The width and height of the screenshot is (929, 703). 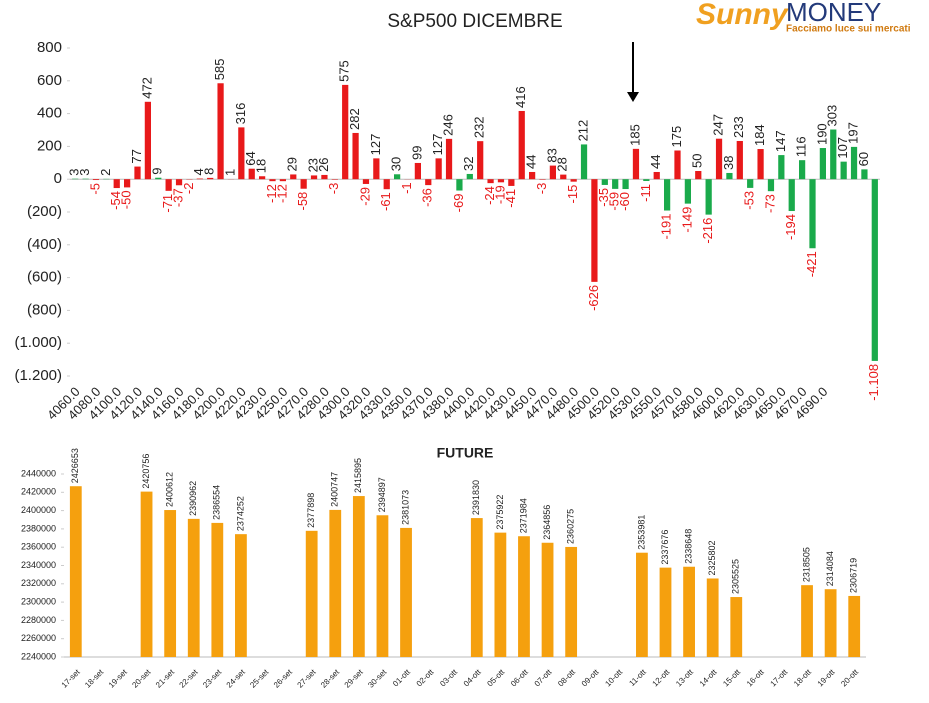 What do you see at coordinates (212, 678) in the screenshot?
I see `x-tick-label: 23-set` at bounding box center [212, 678].